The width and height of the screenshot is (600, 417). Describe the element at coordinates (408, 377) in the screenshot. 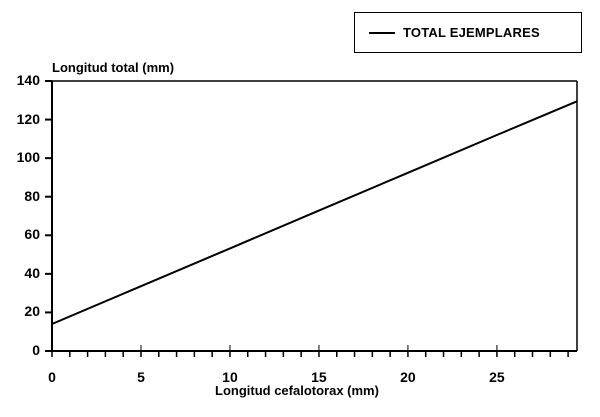

I see `x-tick-label: 20` at that location.